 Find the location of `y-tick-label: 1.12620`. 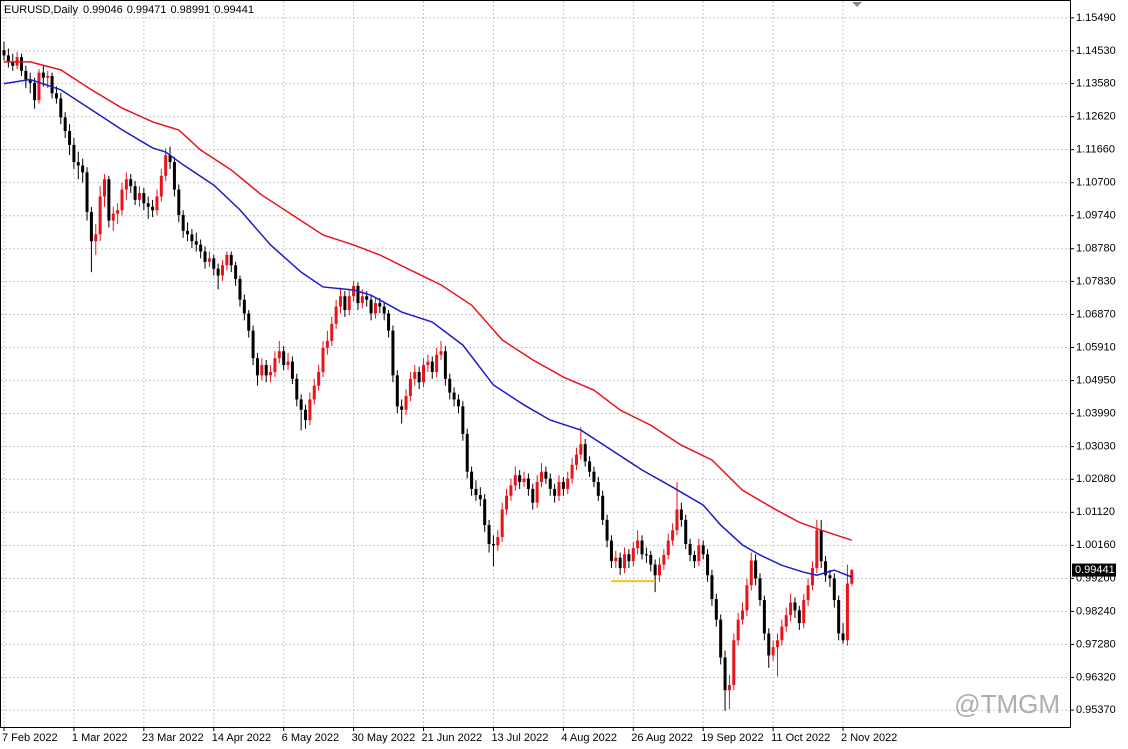

y-tick-label: 1.12620 is located at coordinates (1096, 117).